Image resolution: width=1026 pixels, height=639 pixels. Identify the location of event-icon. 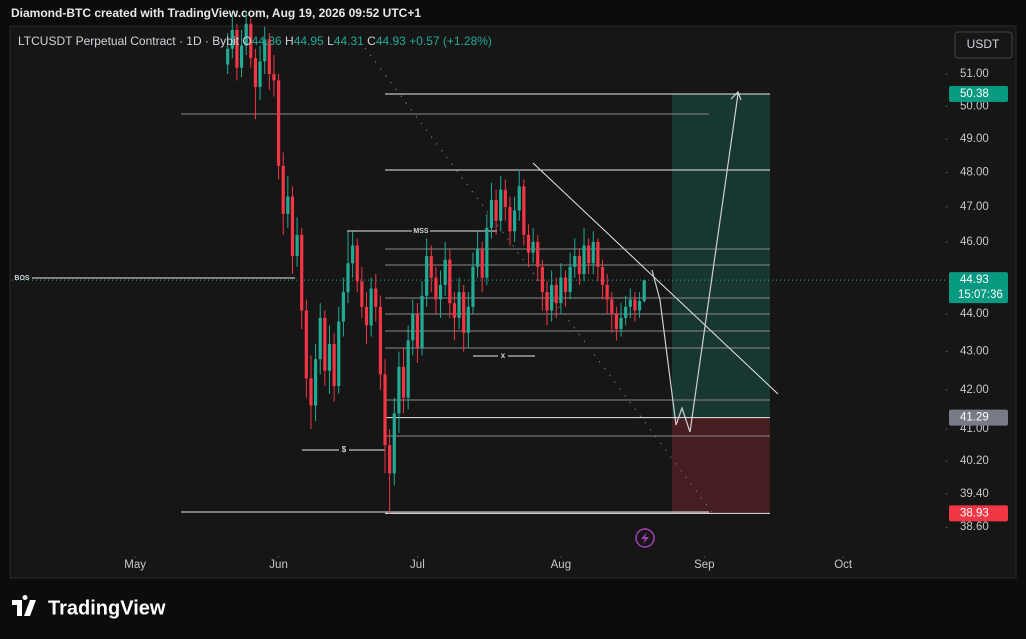
(645, 538).